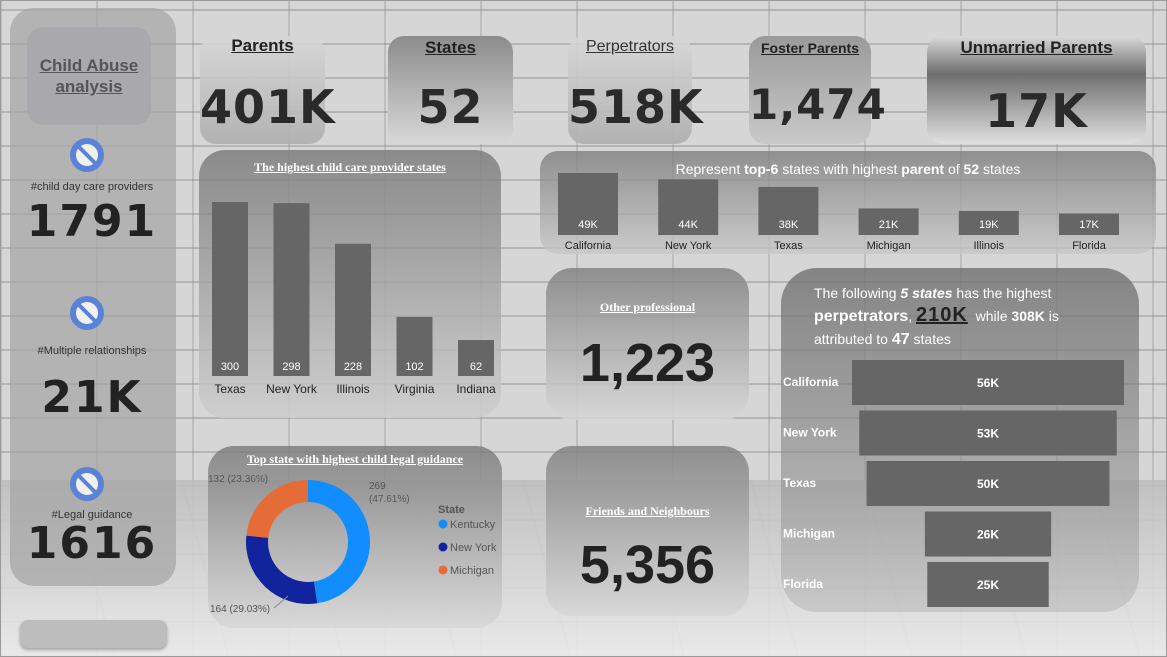 The height and width of the screenshot is (657, 1167). What do you see at coordinates (1036, 47) in the screenshot?
I see `kpi-unmarried-parents-label: Unmarried Parents` at bounding box center [1036, 47].